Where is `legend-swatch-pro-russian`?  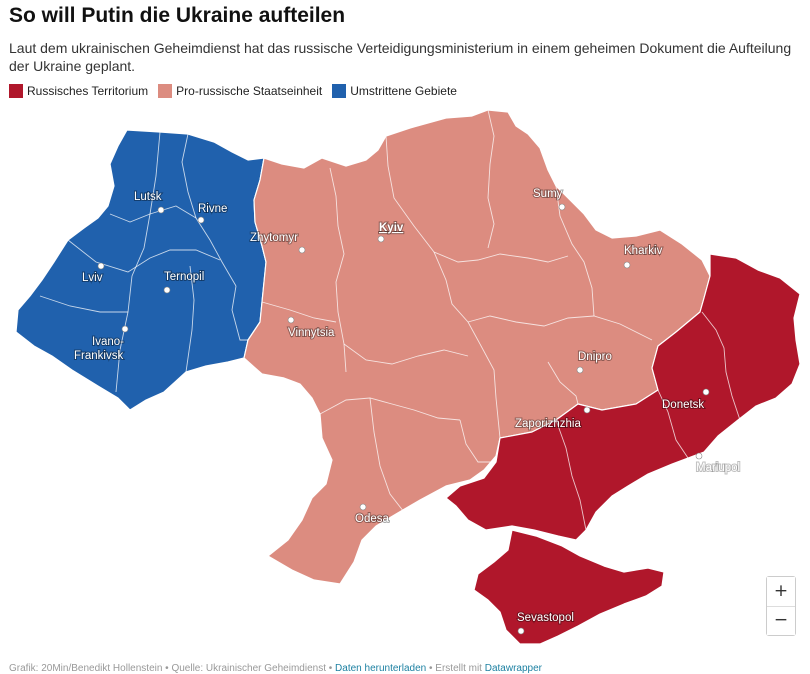
legend-swatch-pro-russian is located at coordinates (165, 91).